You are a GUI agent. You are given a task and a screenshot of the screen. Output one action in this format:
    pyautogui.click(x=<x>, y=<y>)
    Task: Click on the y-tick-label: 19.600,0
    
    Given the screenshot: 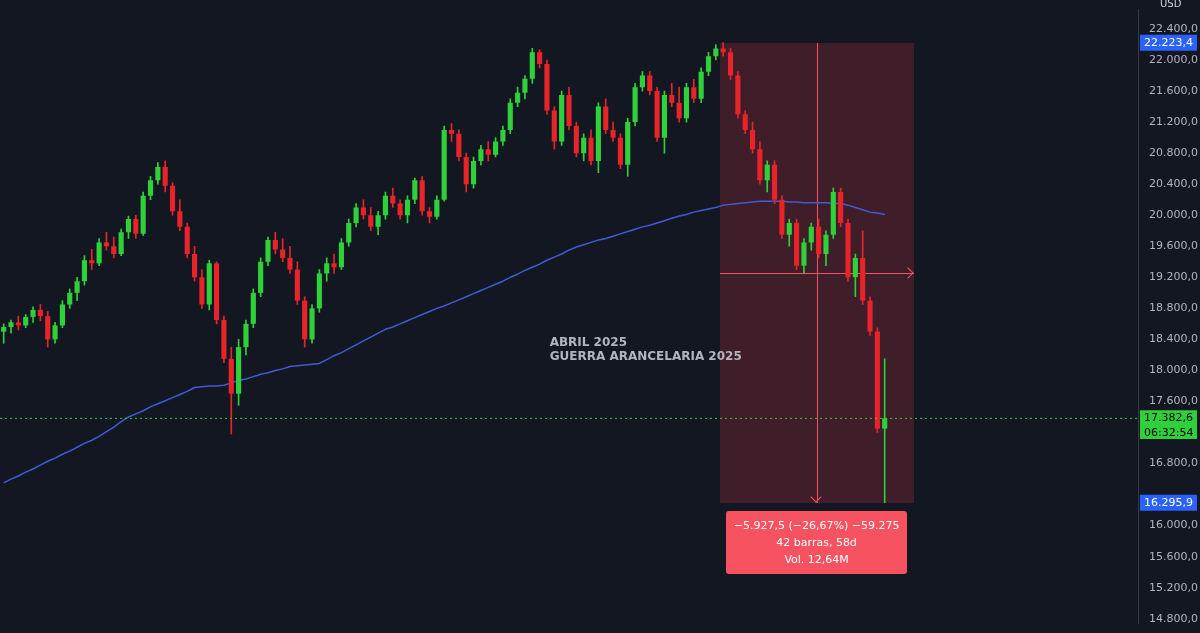 What is the action you would take?
    pyautogui.click(x=1173, y=246)
    